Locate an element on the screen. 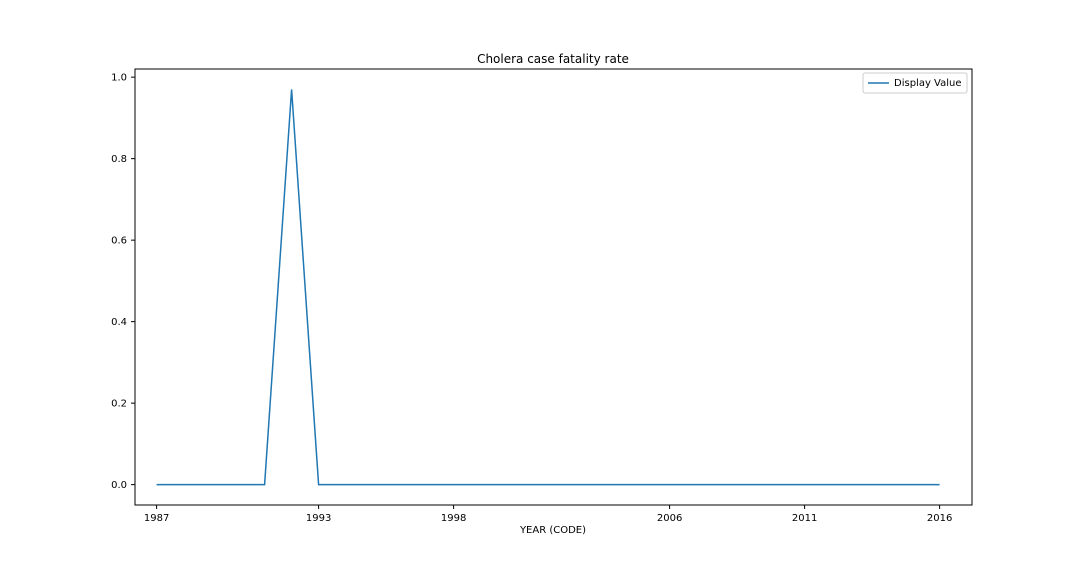 Image resolution: width=1080 pixels, height=576 pixels. legend-box is located at coordinates (915, 83).